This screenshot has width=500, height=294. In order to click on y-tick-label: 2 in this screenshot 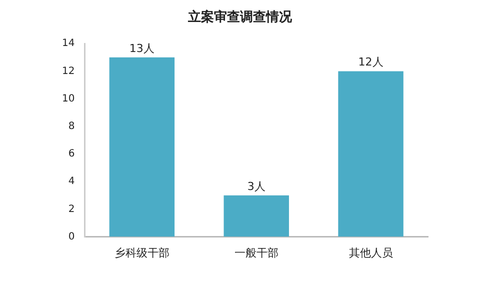, I will do `click(71, 209)`.